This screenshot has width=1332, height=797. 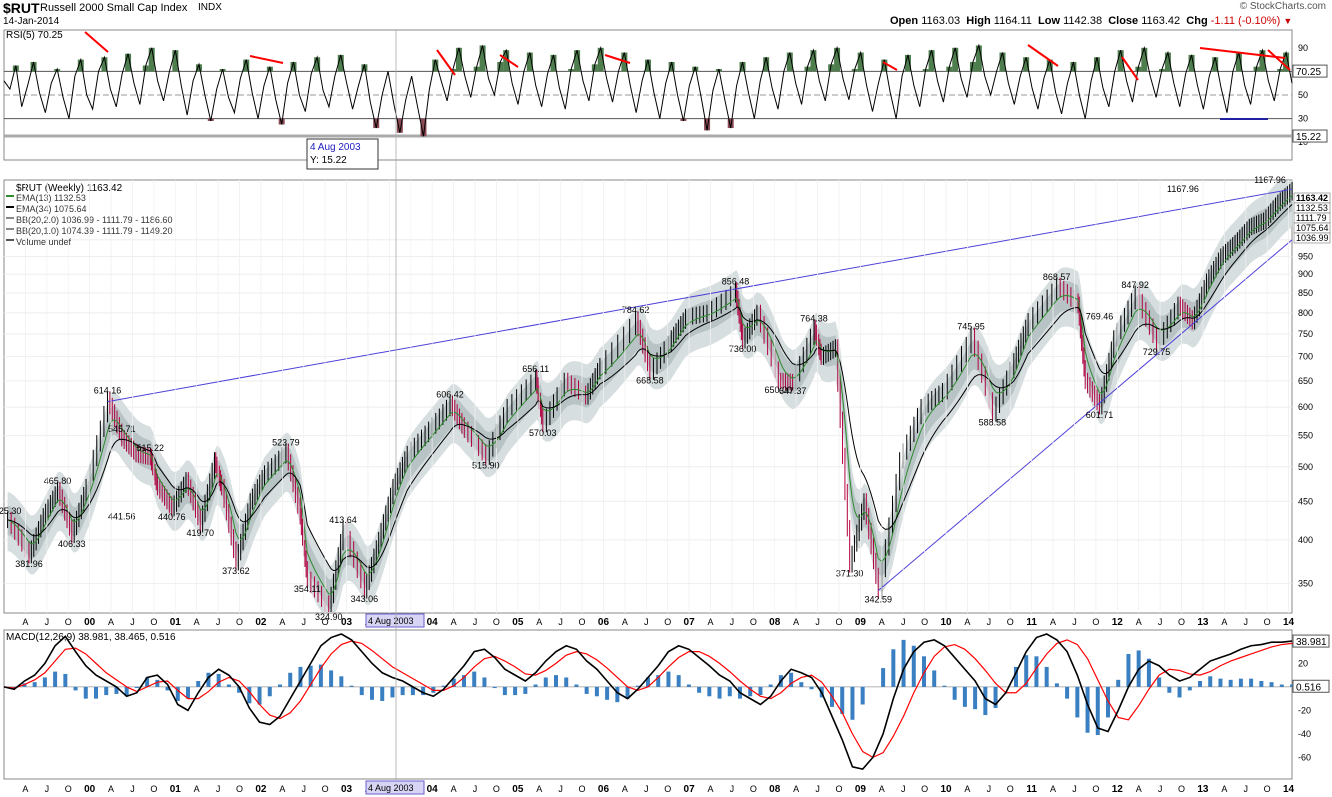 What do you see at coordinates (1100, 415) in the screenshot?
I see `price-annotation: 601.71` at bounding box center [1100, 415].